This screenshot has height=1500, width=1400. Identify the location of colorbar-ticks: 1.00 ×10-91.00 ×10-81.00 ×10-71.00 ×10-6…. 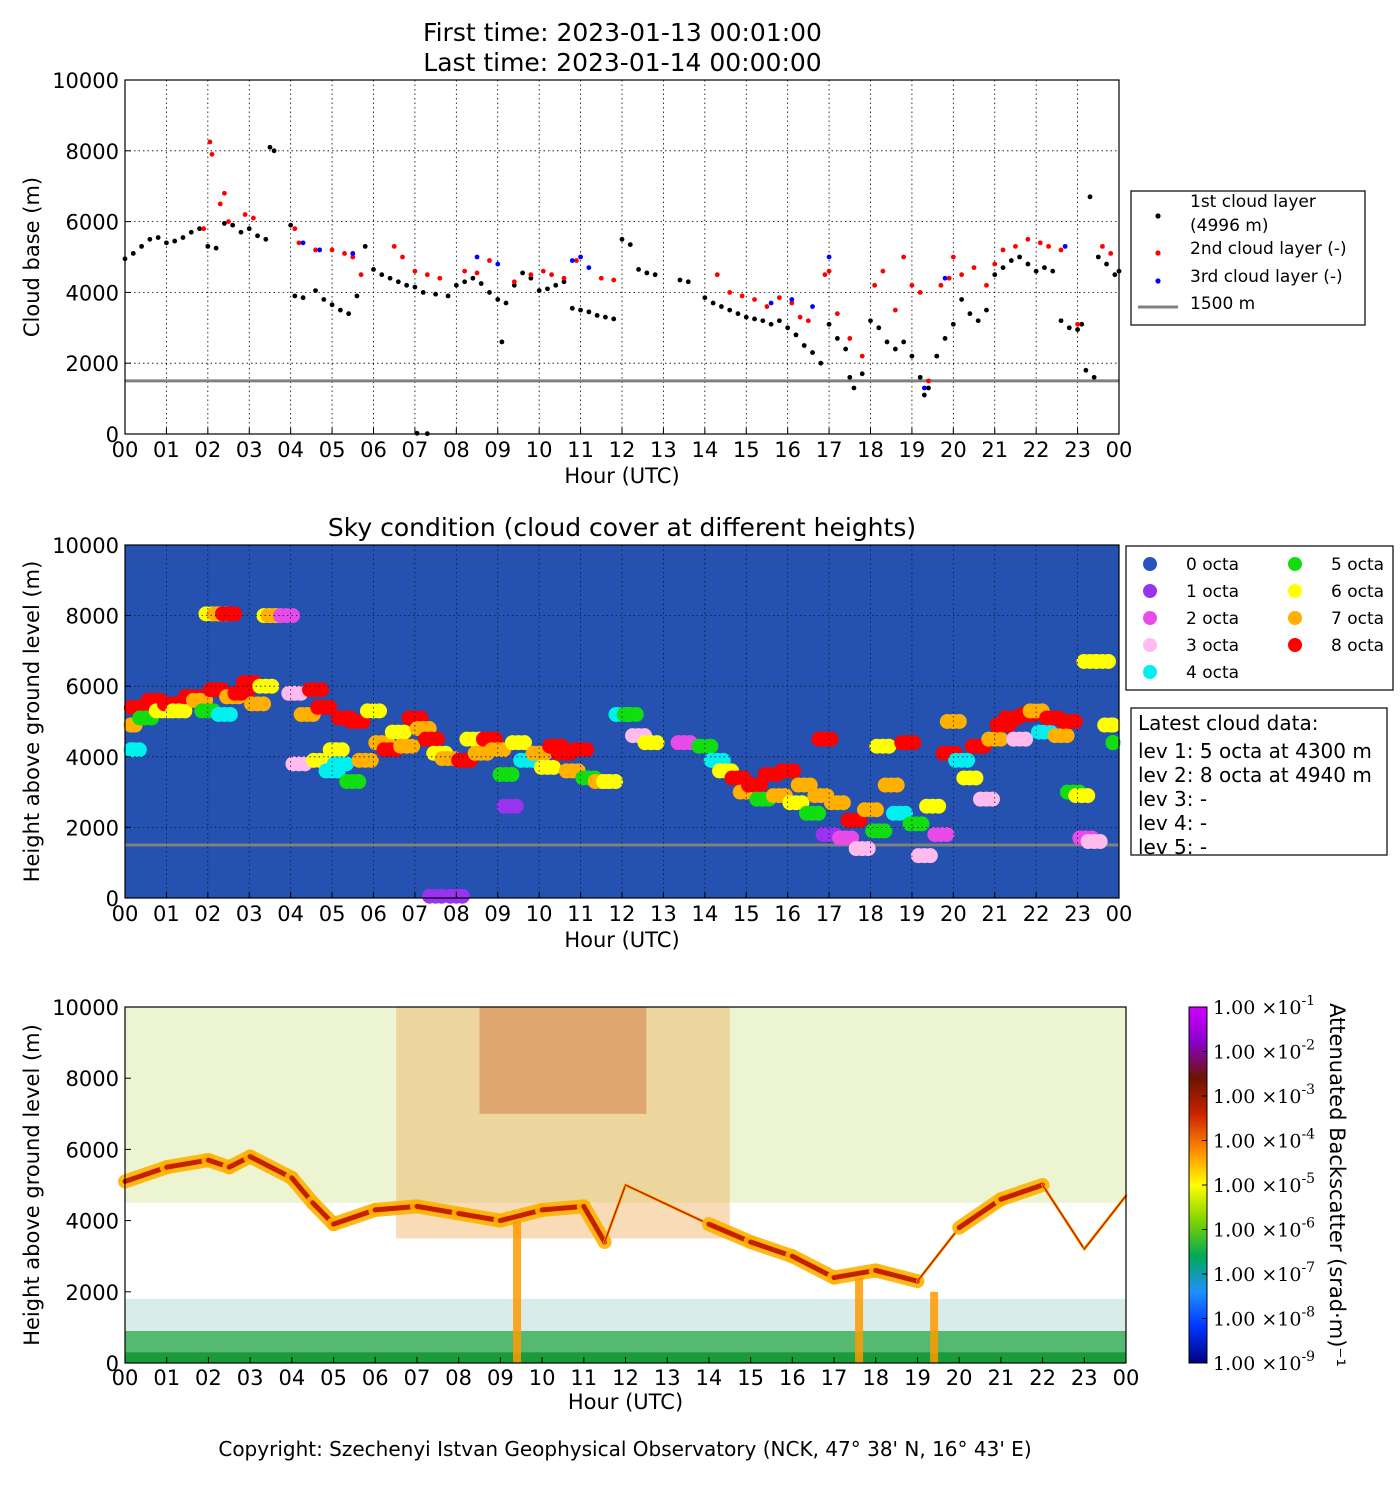
(1258, 1185).